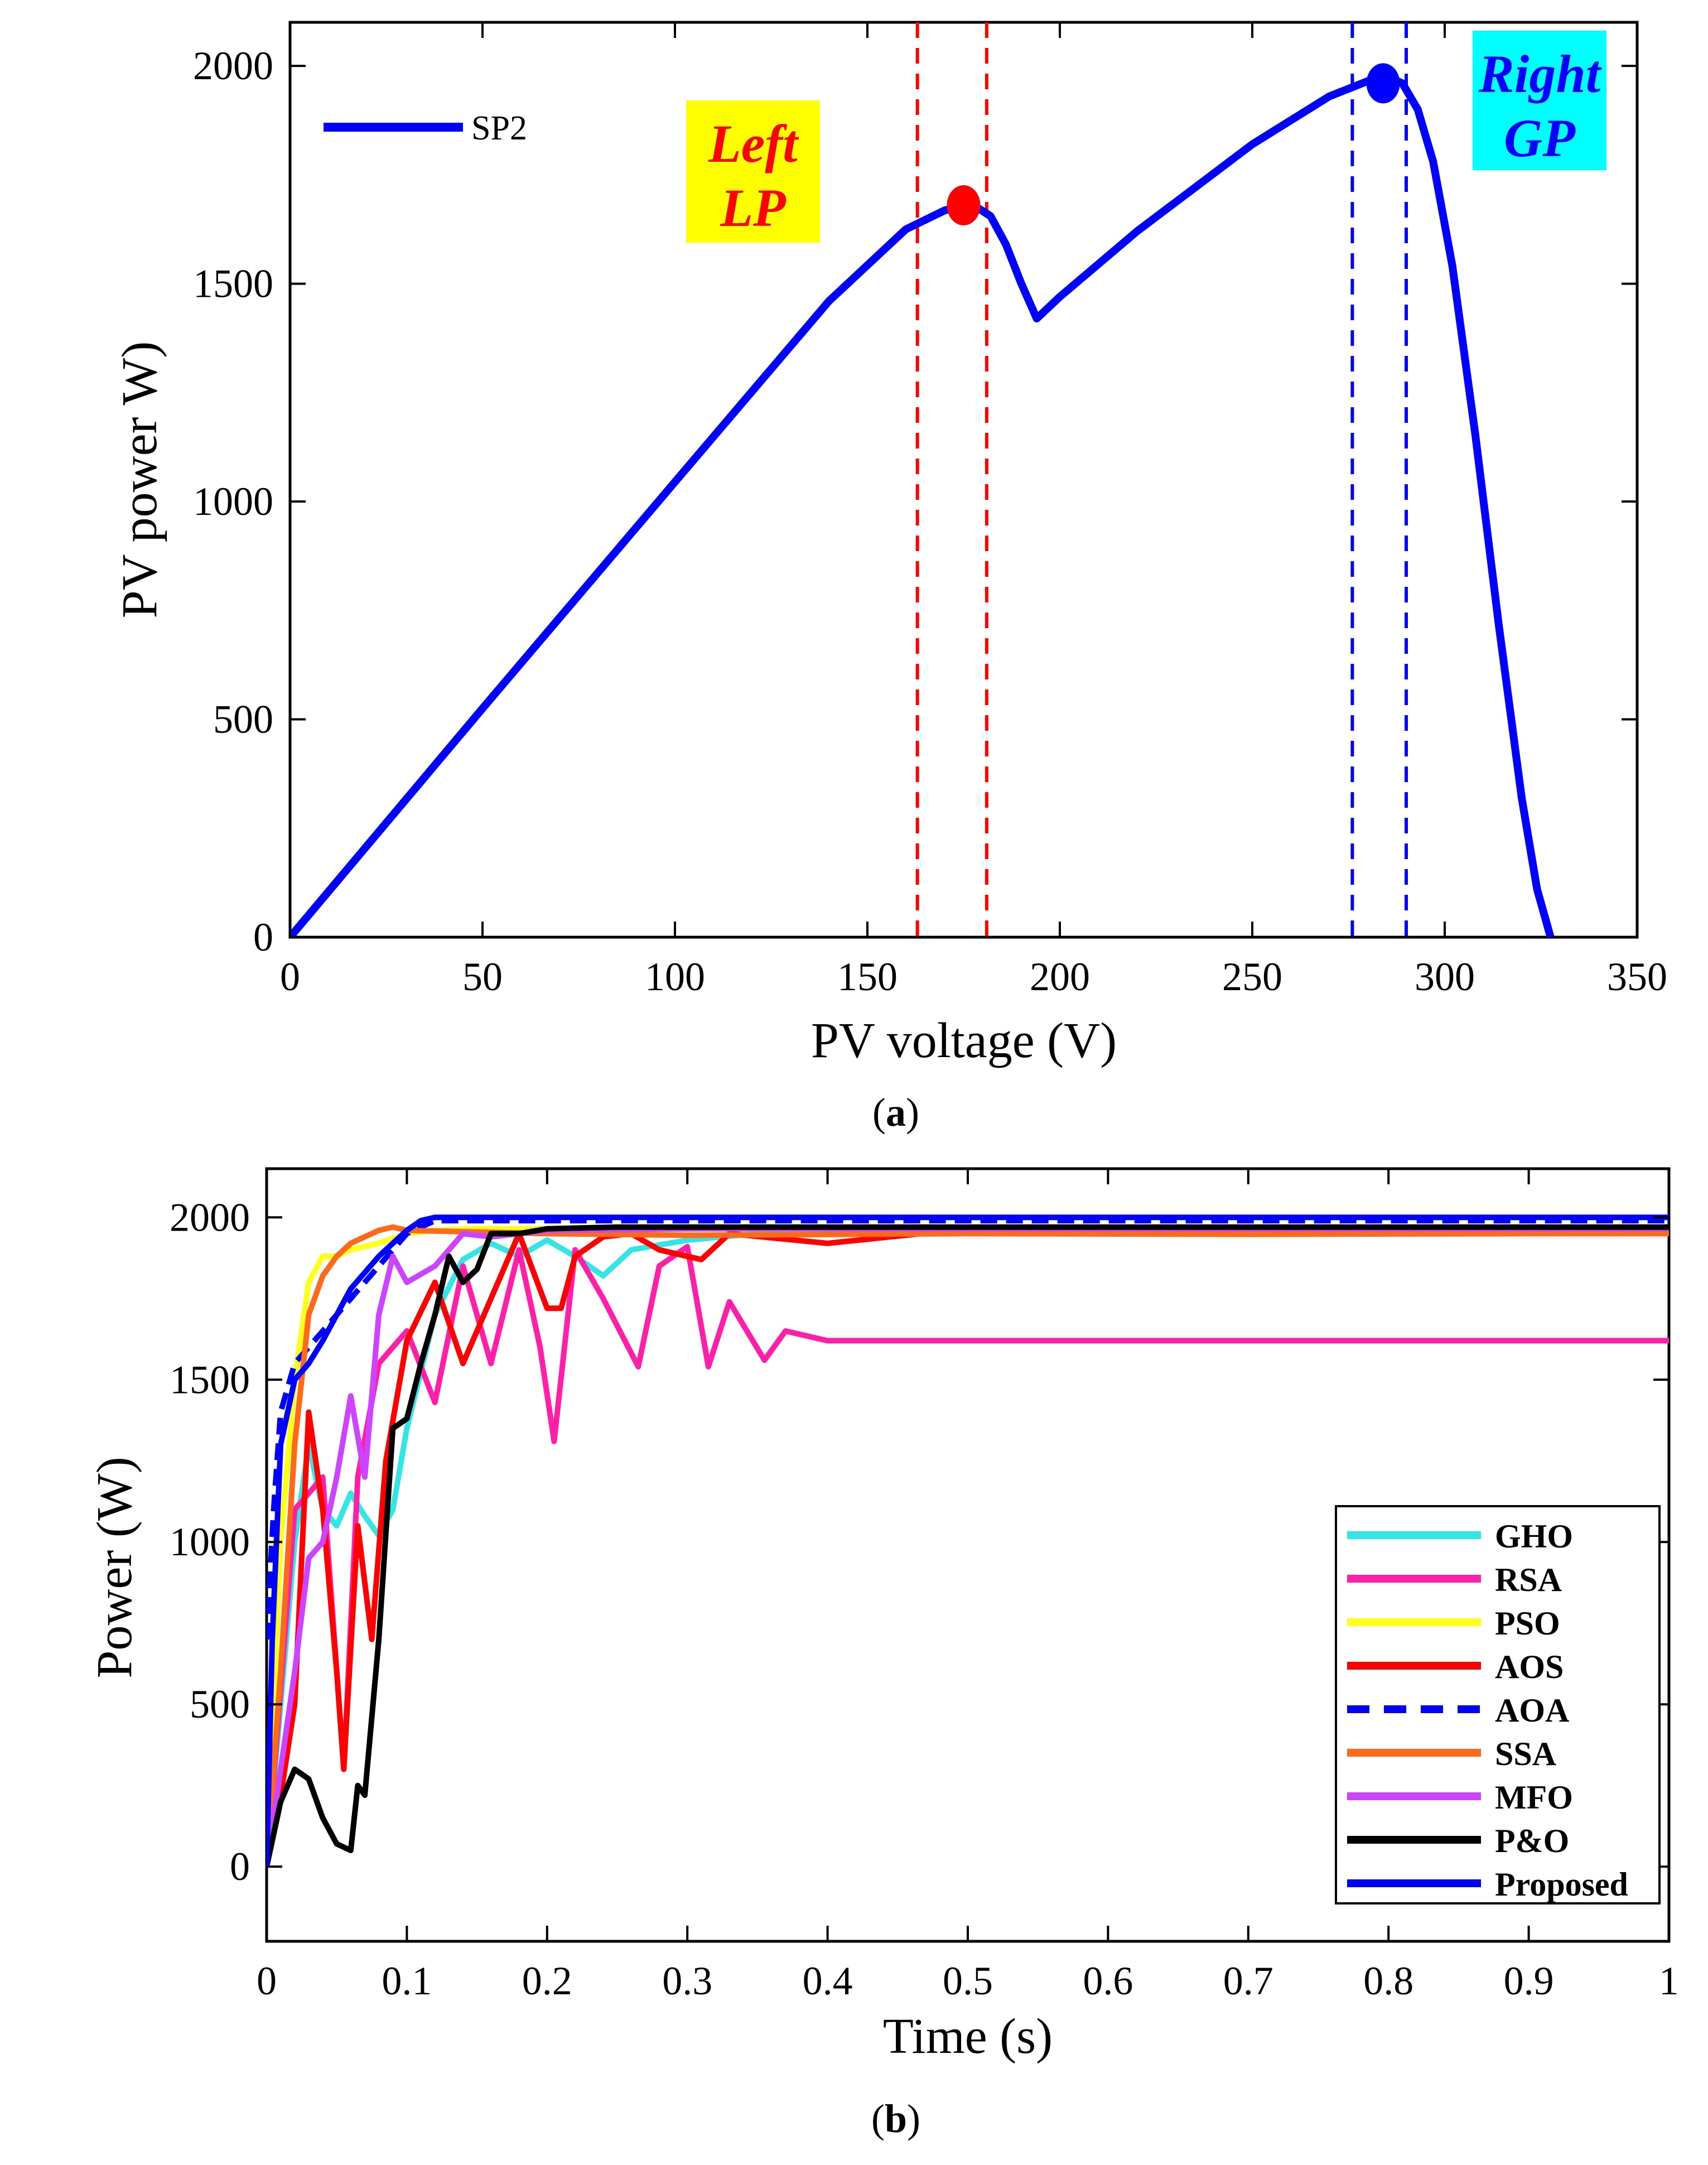 This screenshot has width=1708, height=2165. What do you see at coordinates (1530, 1666) in the screenshot?
I see `legend-label-aos: AOS` at bounding box center [1530, 1666].